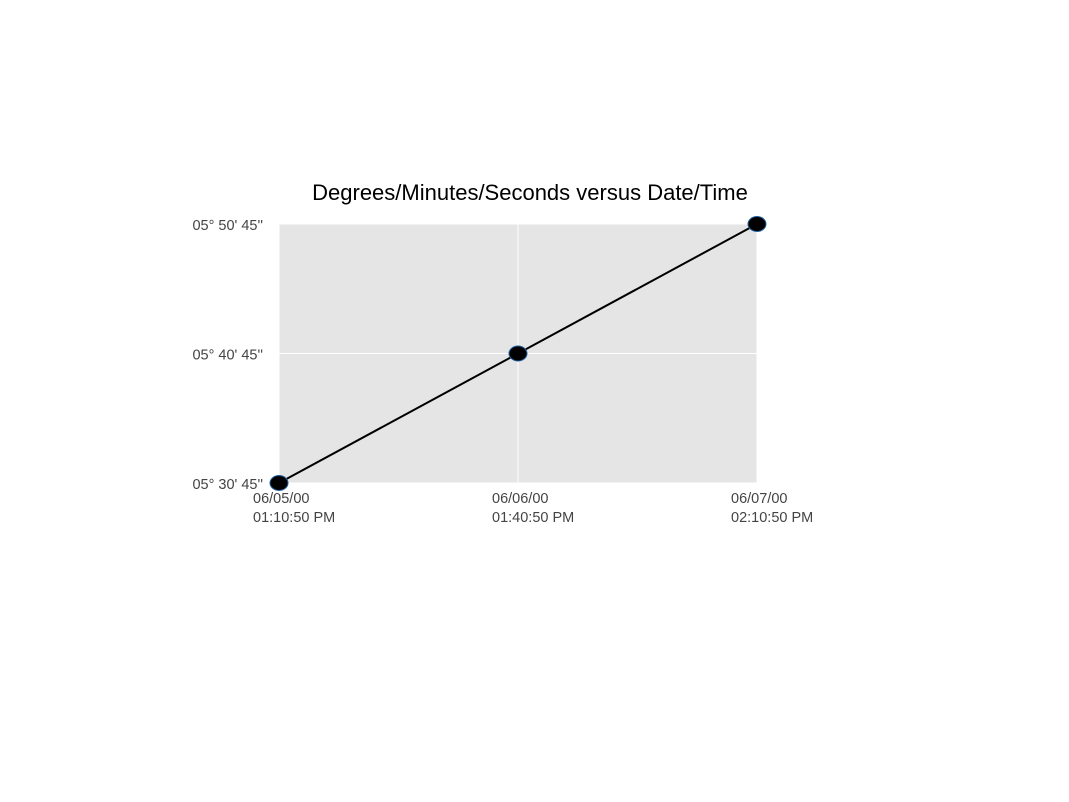 This screenshot has height=802, width=1069. I want to click on x-tick-time-label: 01:40:50 PM, so click(533, 518).